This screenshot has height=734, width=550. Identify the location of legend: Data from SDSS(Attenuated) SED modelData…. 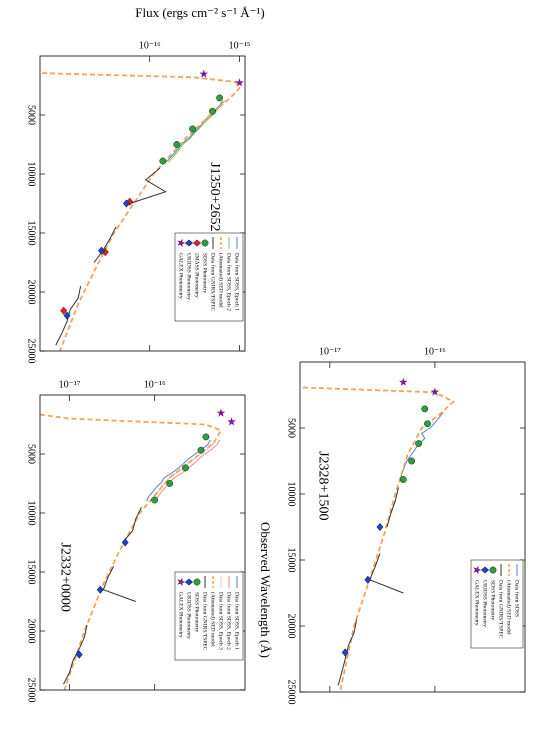
(497, 604).